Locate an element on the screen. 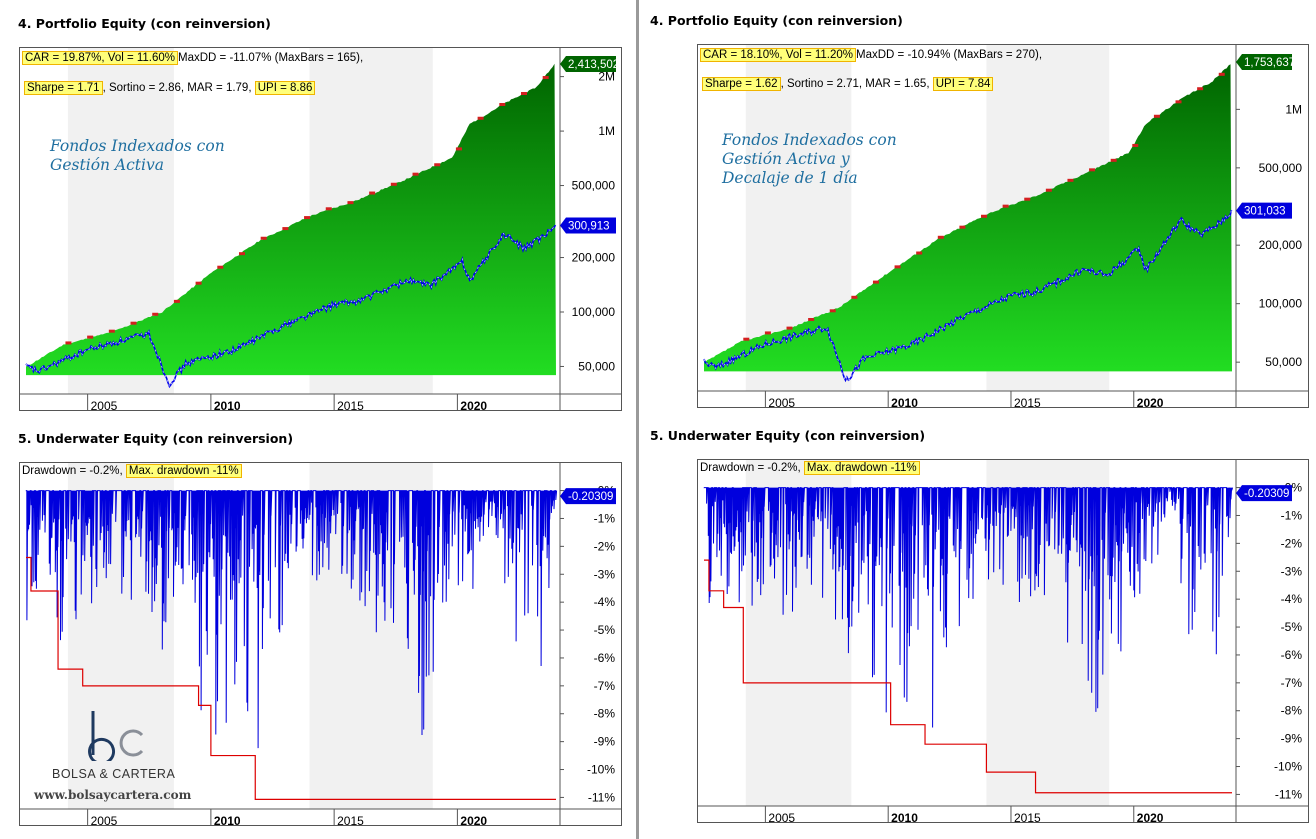  last-value-tag: 2,413,502 is located at coordinates (589, 64).